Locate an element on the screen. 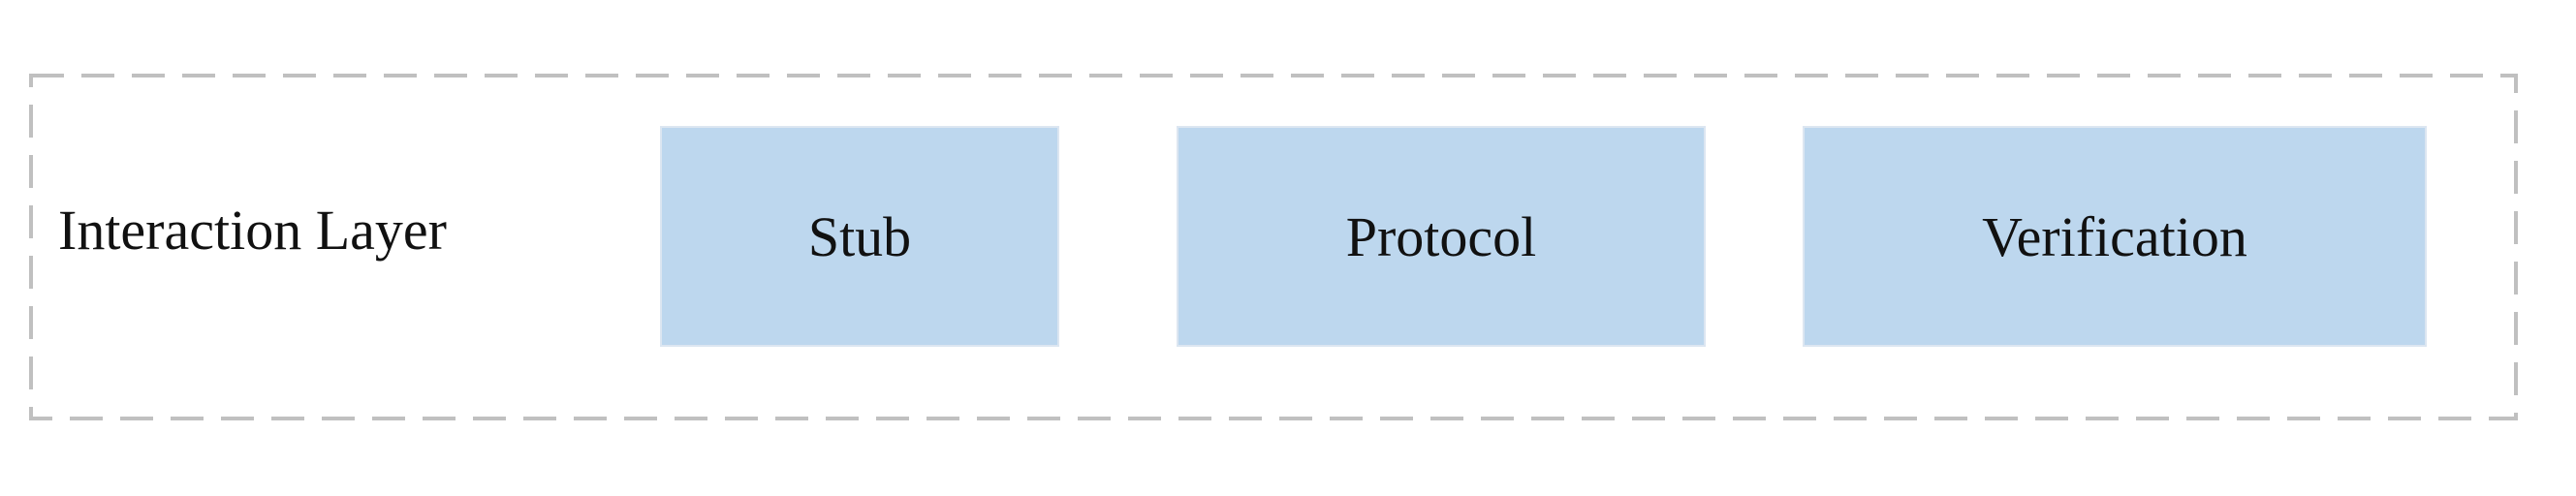 The height and width of the screenshot is (496, 2576). stub-module: Stub is located at coordinates (859, 236).